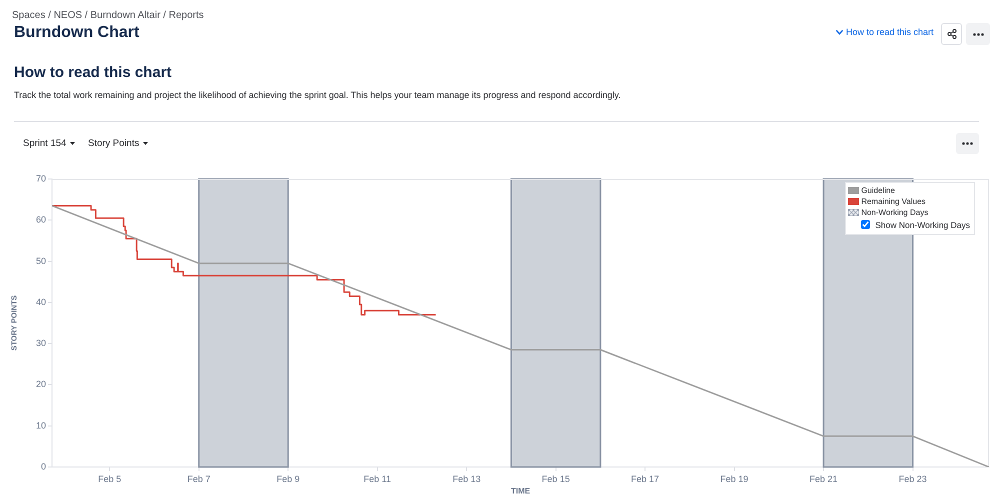  Describe the element at coordinates (520, 491) in the screenshot. I see `x-axis-title: TIME` at that location.